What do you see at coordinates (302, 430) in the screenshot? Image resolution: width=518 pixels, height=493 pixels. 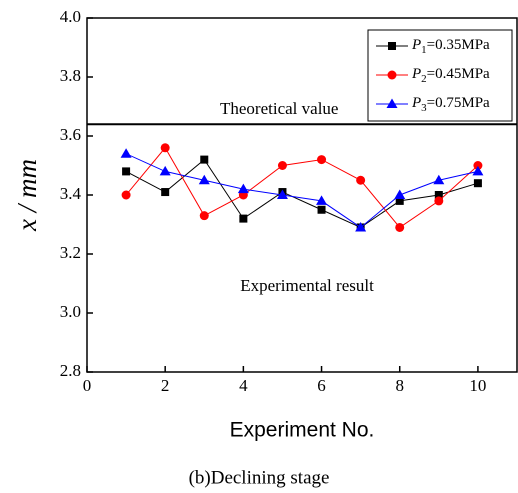 I see `x-axis-label: Experiment No.` at bounding box center [302, 430].